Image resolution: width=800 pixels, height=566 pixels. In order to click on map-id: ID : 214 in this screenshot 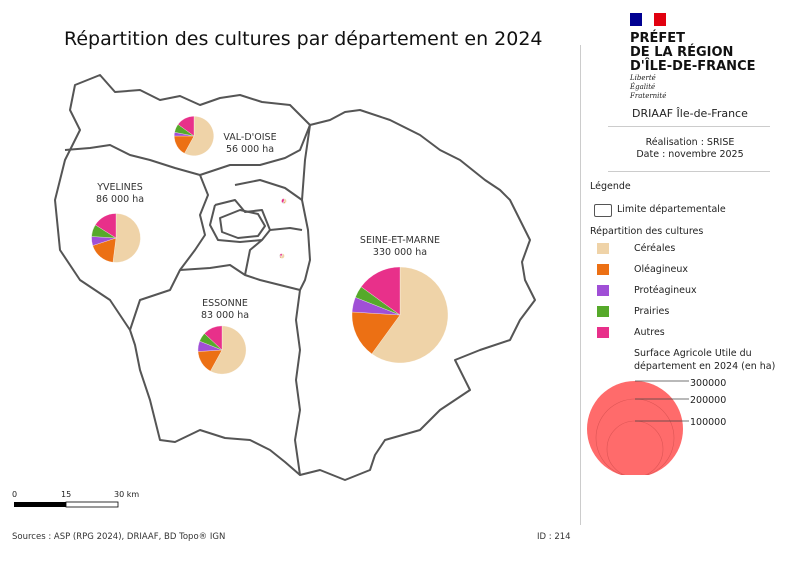, I will do `click(554, 537)`.